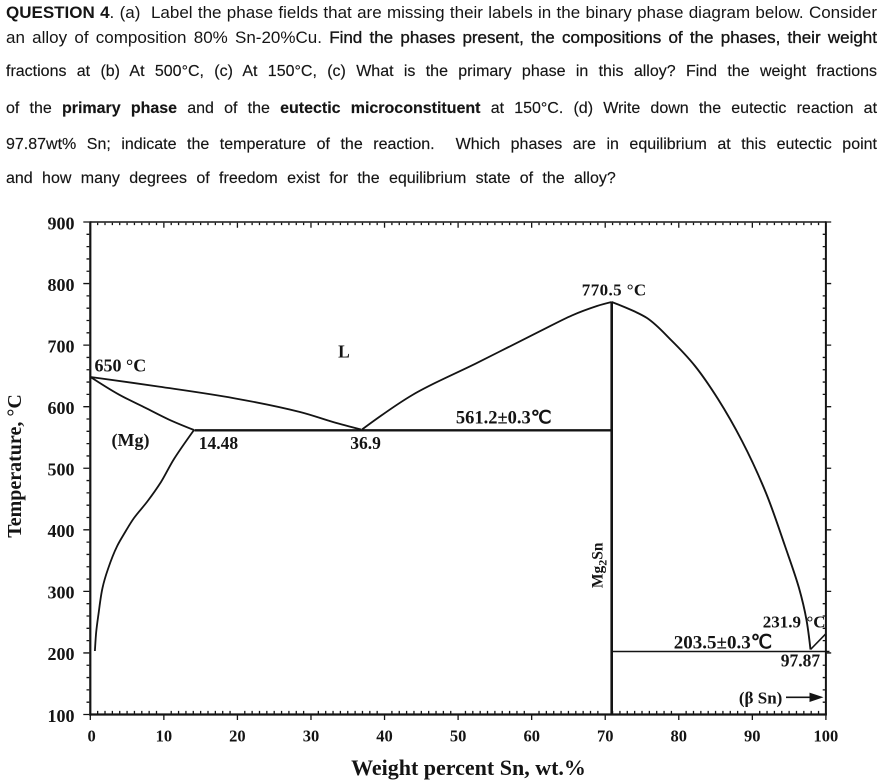  Describe the element at coordinates (801, 661) in the screenshot. I see `svg-text: 97.87` at that location.